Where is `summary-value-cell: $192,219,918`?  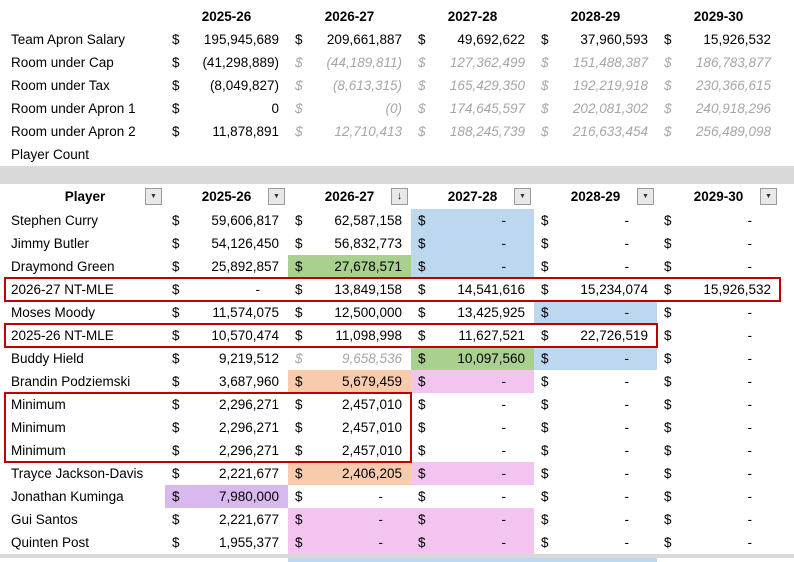 summary-value-cell: $192,219,918 is located at coordinates (595, 85).